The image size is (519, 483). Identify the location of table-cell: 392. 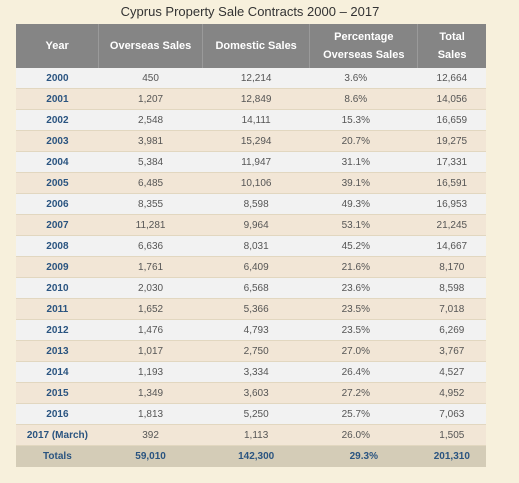
(150, 435).